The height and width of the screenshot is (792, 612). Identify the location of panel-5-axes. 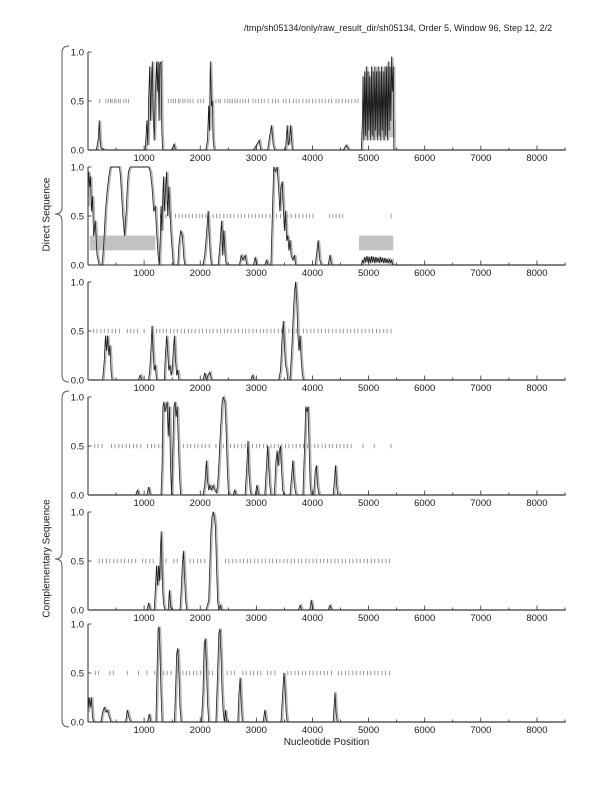
(326, 561).